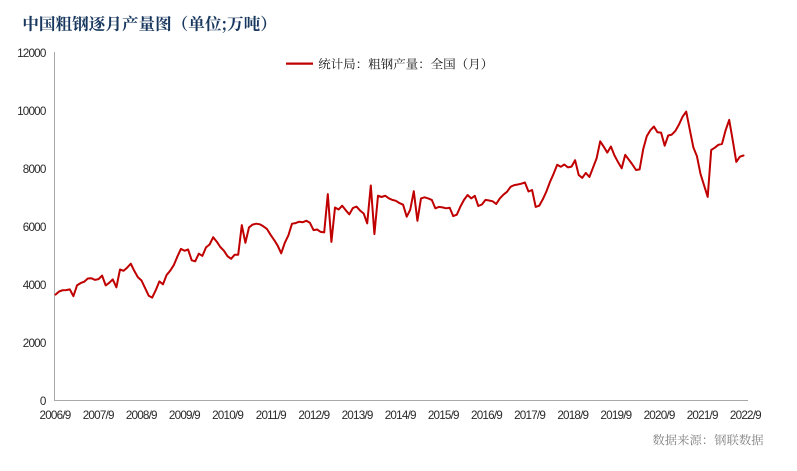 The height and width of the screenshot is (471, 797). Describe the element at coordinates (32, 111) in the screenshot. I see `svg-text: 10000` at that location.